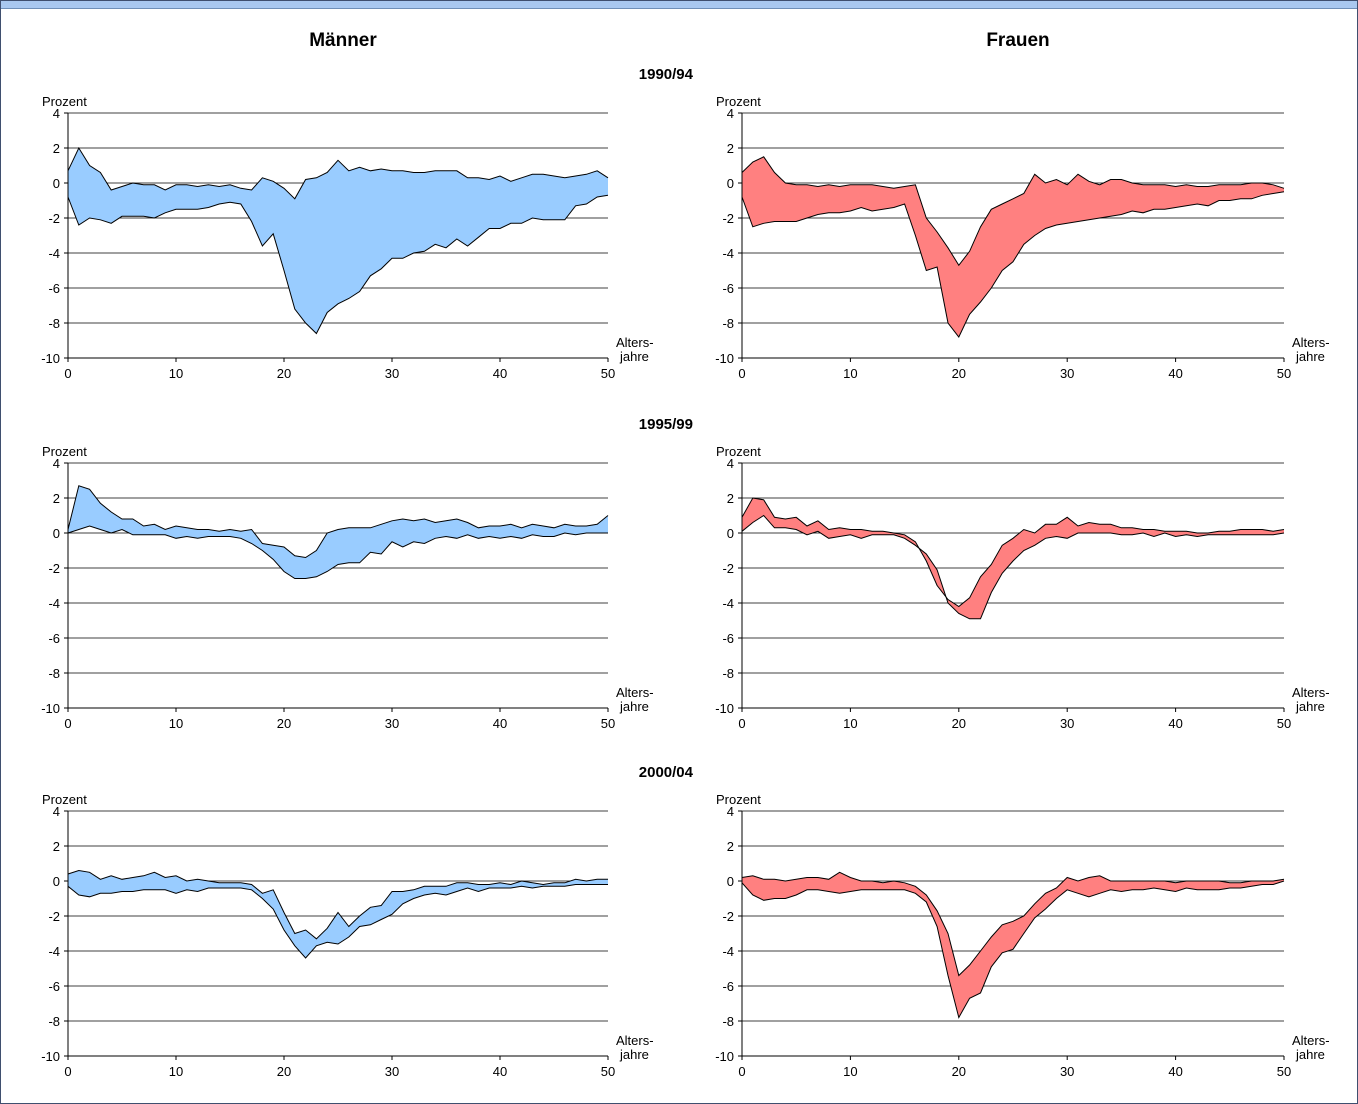  I want to click on column-title-frauen: Frauen, so click(1018, 40).